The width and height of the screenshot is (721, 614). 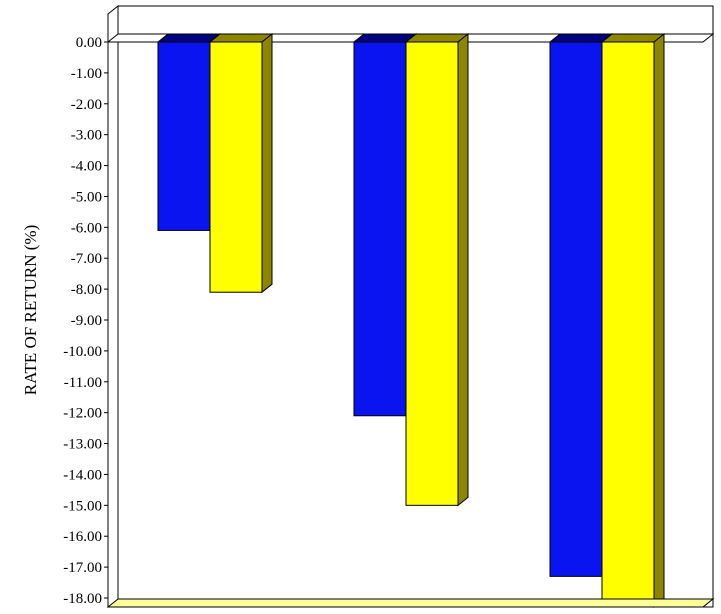 What do you see at coordinates (30, 310) in the screenshot?
I see `y-axis-label: RATE OF RETURN (%)` at bounding box center [30, 310].